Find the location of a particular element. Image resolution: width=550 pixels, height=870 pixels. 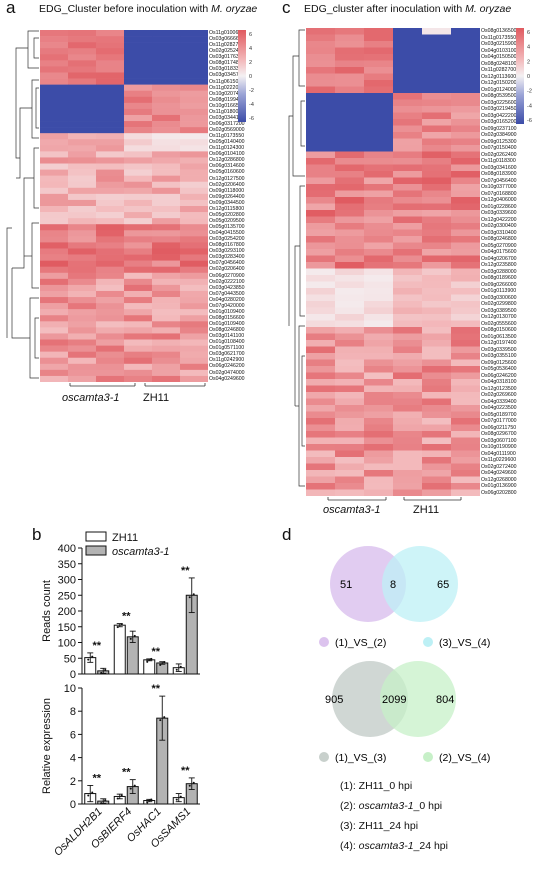

gene-label: Os09g0237100 is located at coordinates (499, 128).